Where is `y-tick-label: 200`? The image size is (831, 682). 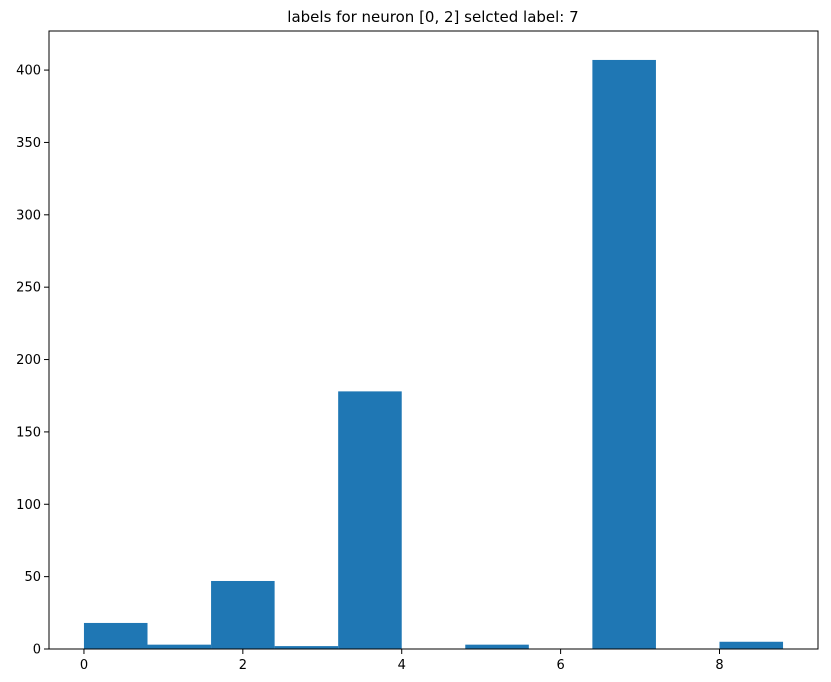 y-tick-label: 200 is located at coordinates (28, 360).